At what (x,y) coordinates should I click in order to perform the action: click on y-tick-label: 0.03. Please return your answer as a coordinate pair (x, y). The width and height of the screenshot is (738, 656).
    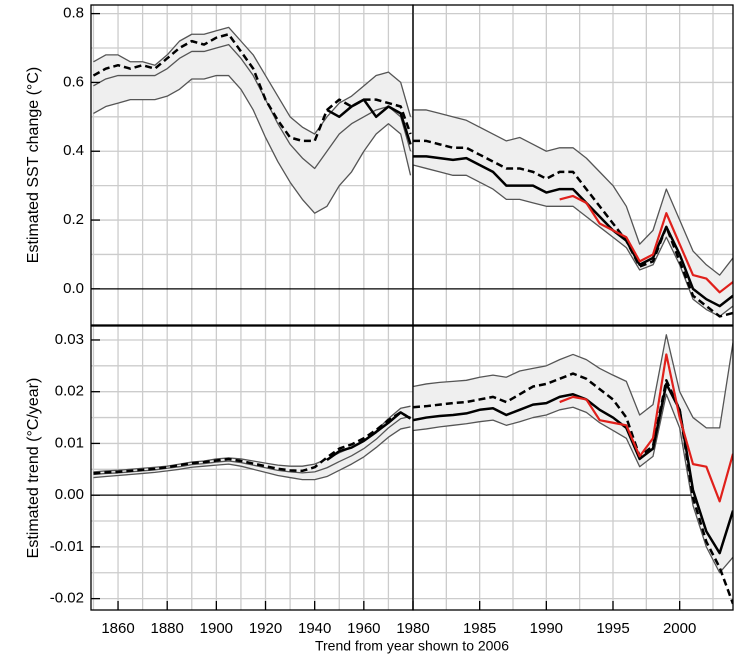
    Looking at the image, I should click on (69, 339).